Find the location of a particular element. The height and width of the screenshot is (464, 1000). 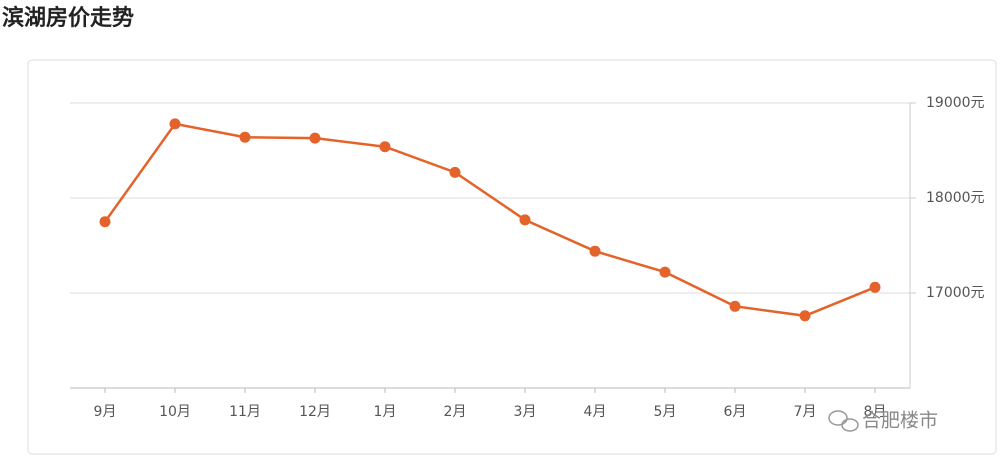

x-tick-label: 6月 is located at coordinates (735, 412).